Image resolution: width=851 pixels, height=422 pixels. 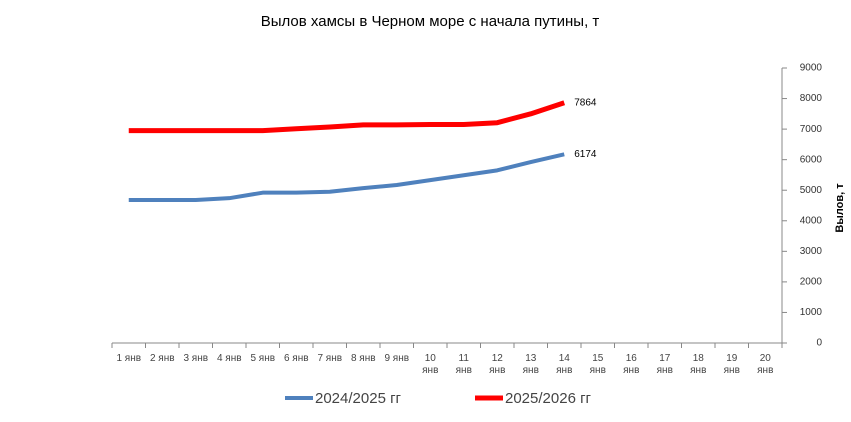 What do you see at coordinates (811, 190) in the screenshot?
I see `y-tick-label: 5000` at bounding box center [811, 190].